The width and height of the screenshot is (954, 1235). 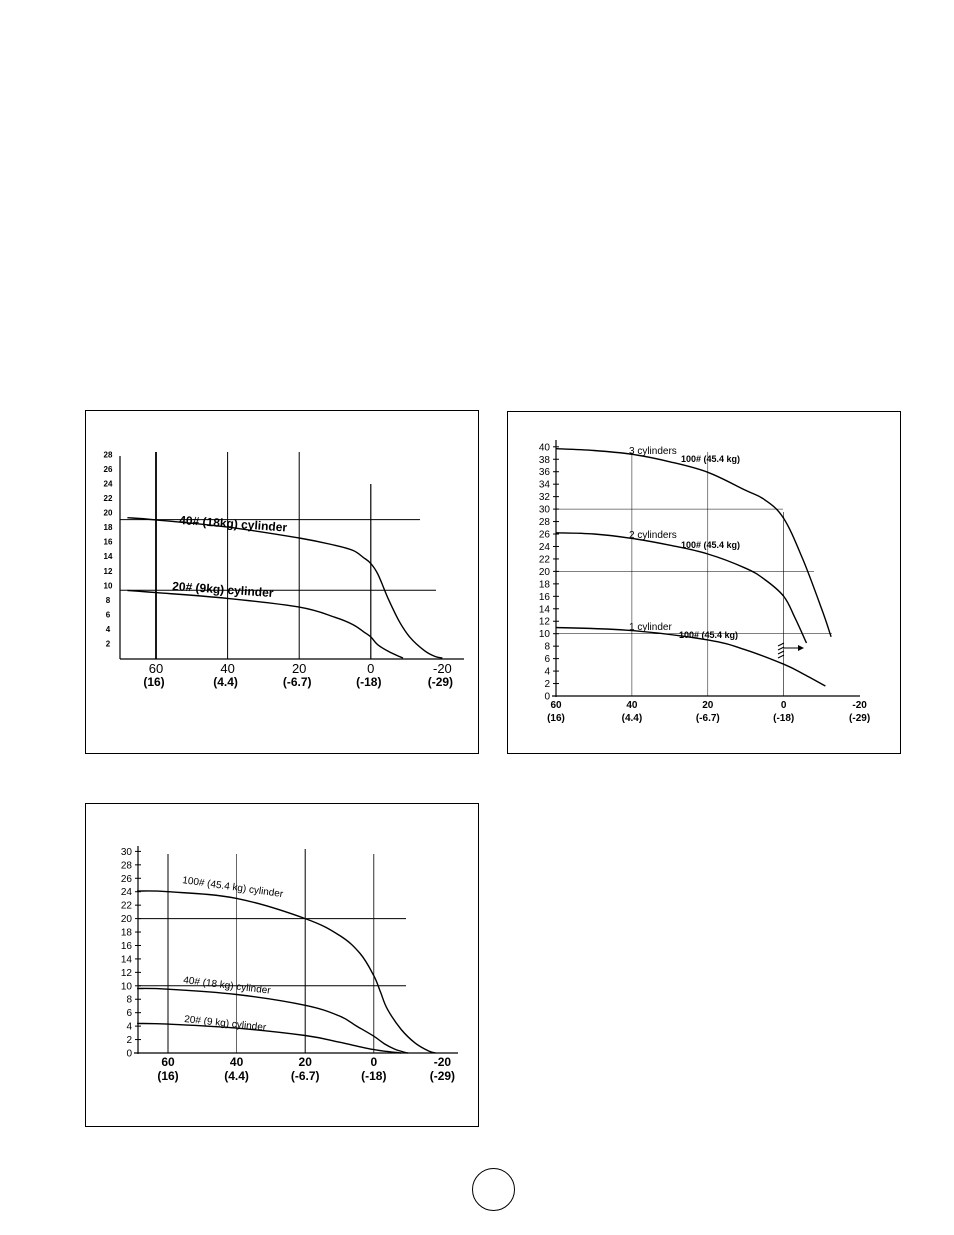 What do you see at coordinates (108, 643) in the screenshot?
I see `y-tick-label: 2` at bounding box center [108, 643].